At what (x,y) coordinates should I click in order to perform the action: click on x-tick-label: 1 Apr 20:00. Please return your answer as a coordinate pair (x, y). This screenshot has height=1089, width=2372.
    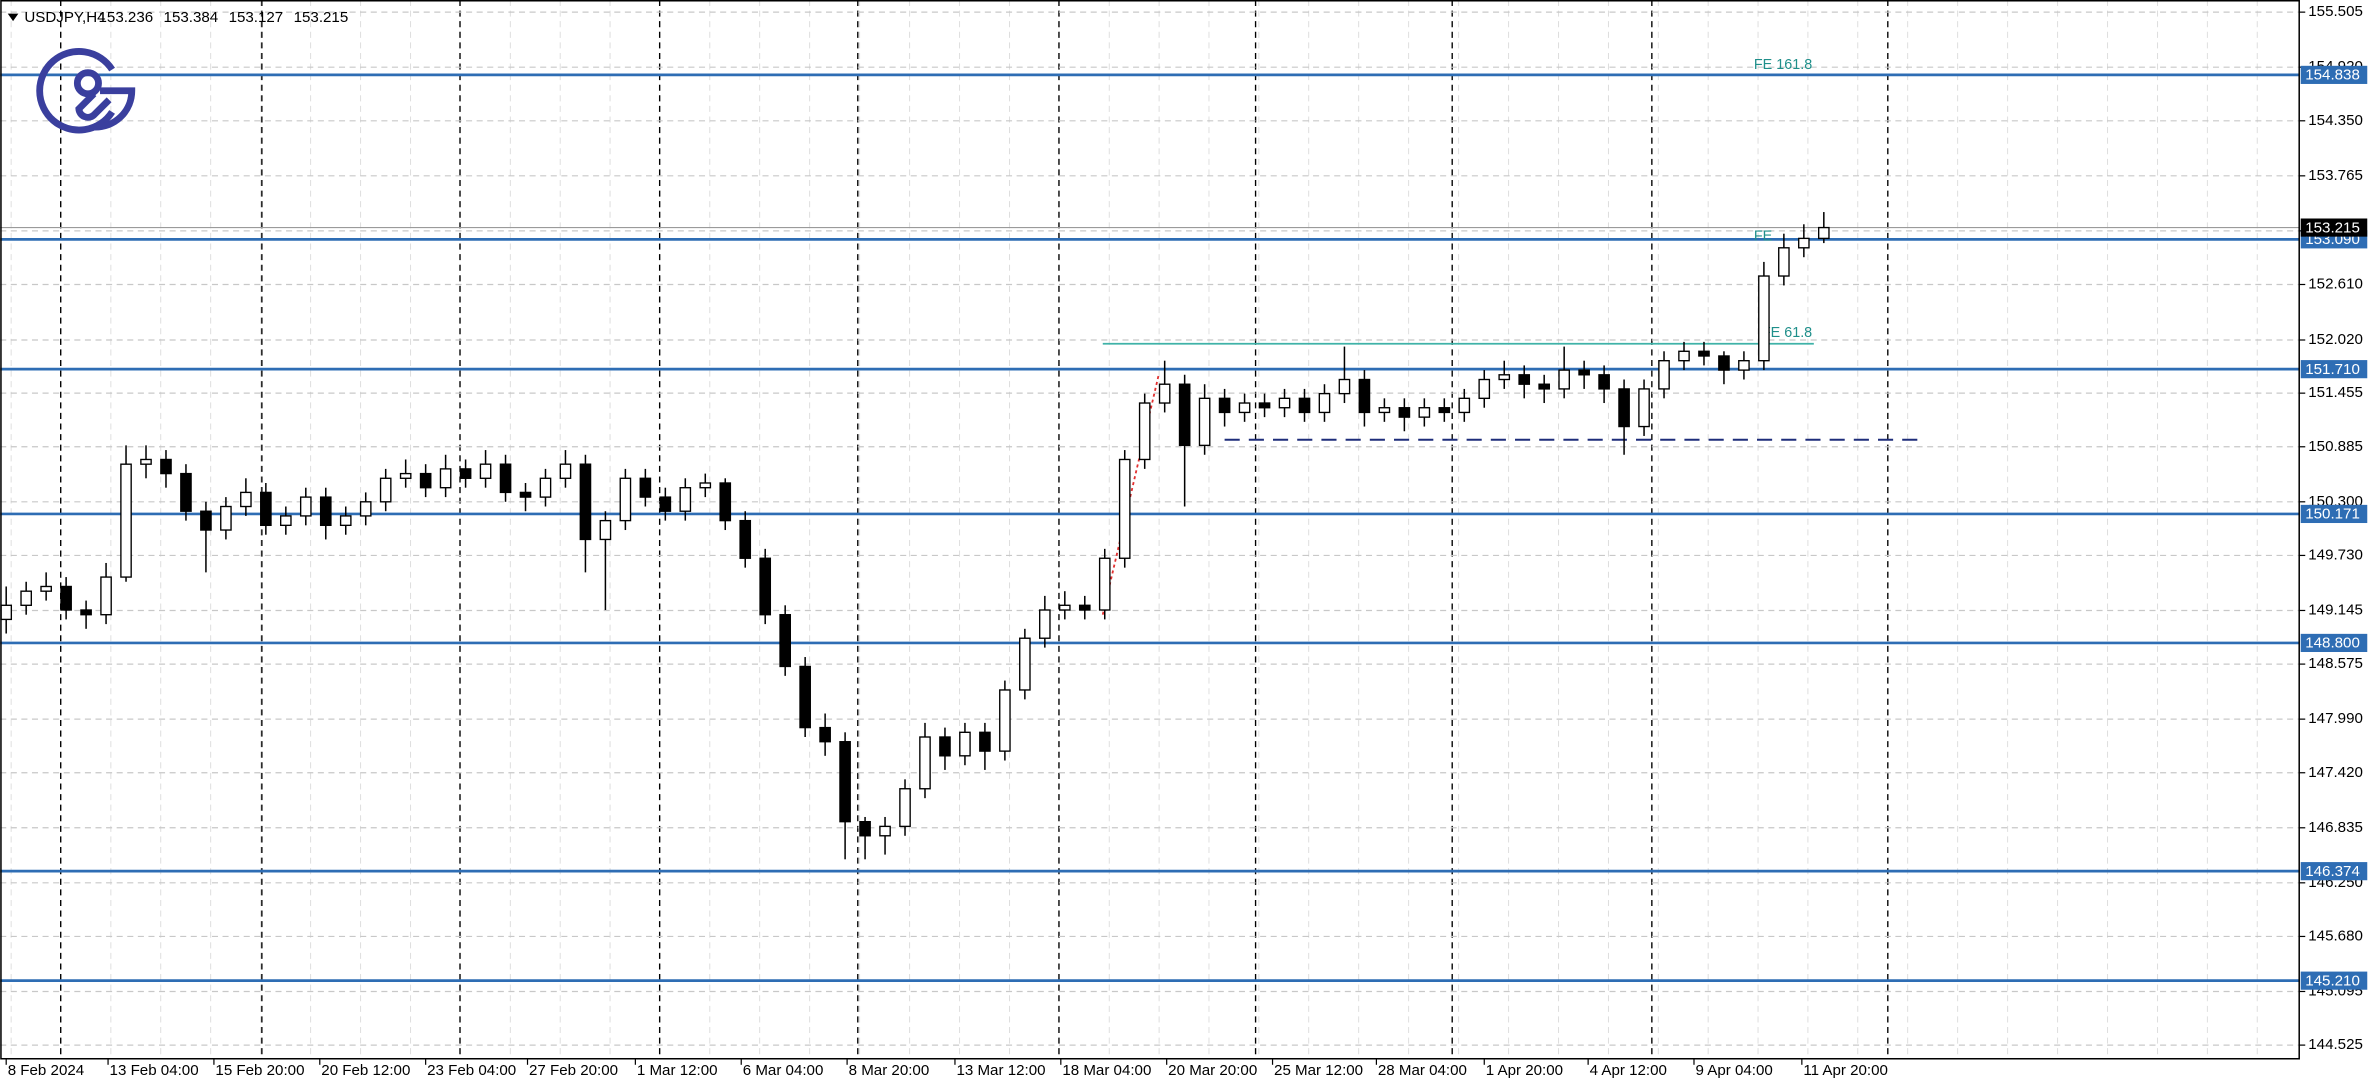
    Looking at the image, I should click on (1524, 1070).